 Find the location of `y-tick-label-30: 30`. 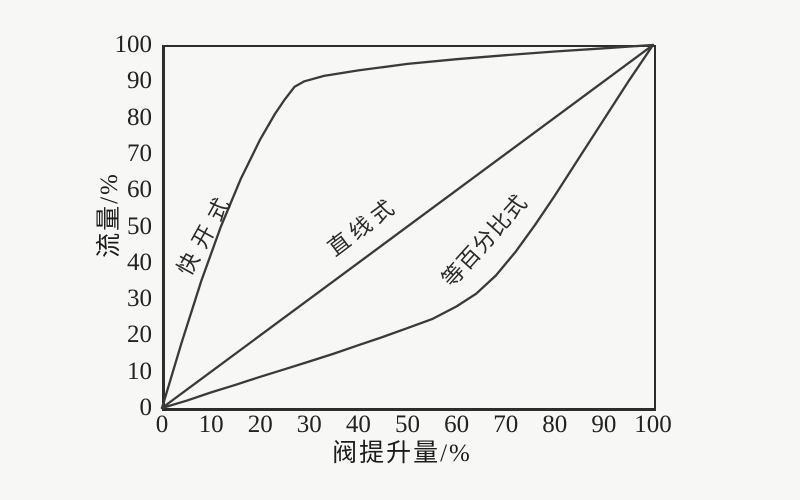

y-tick-label-30: 30 is located at coordinates (139, 299).